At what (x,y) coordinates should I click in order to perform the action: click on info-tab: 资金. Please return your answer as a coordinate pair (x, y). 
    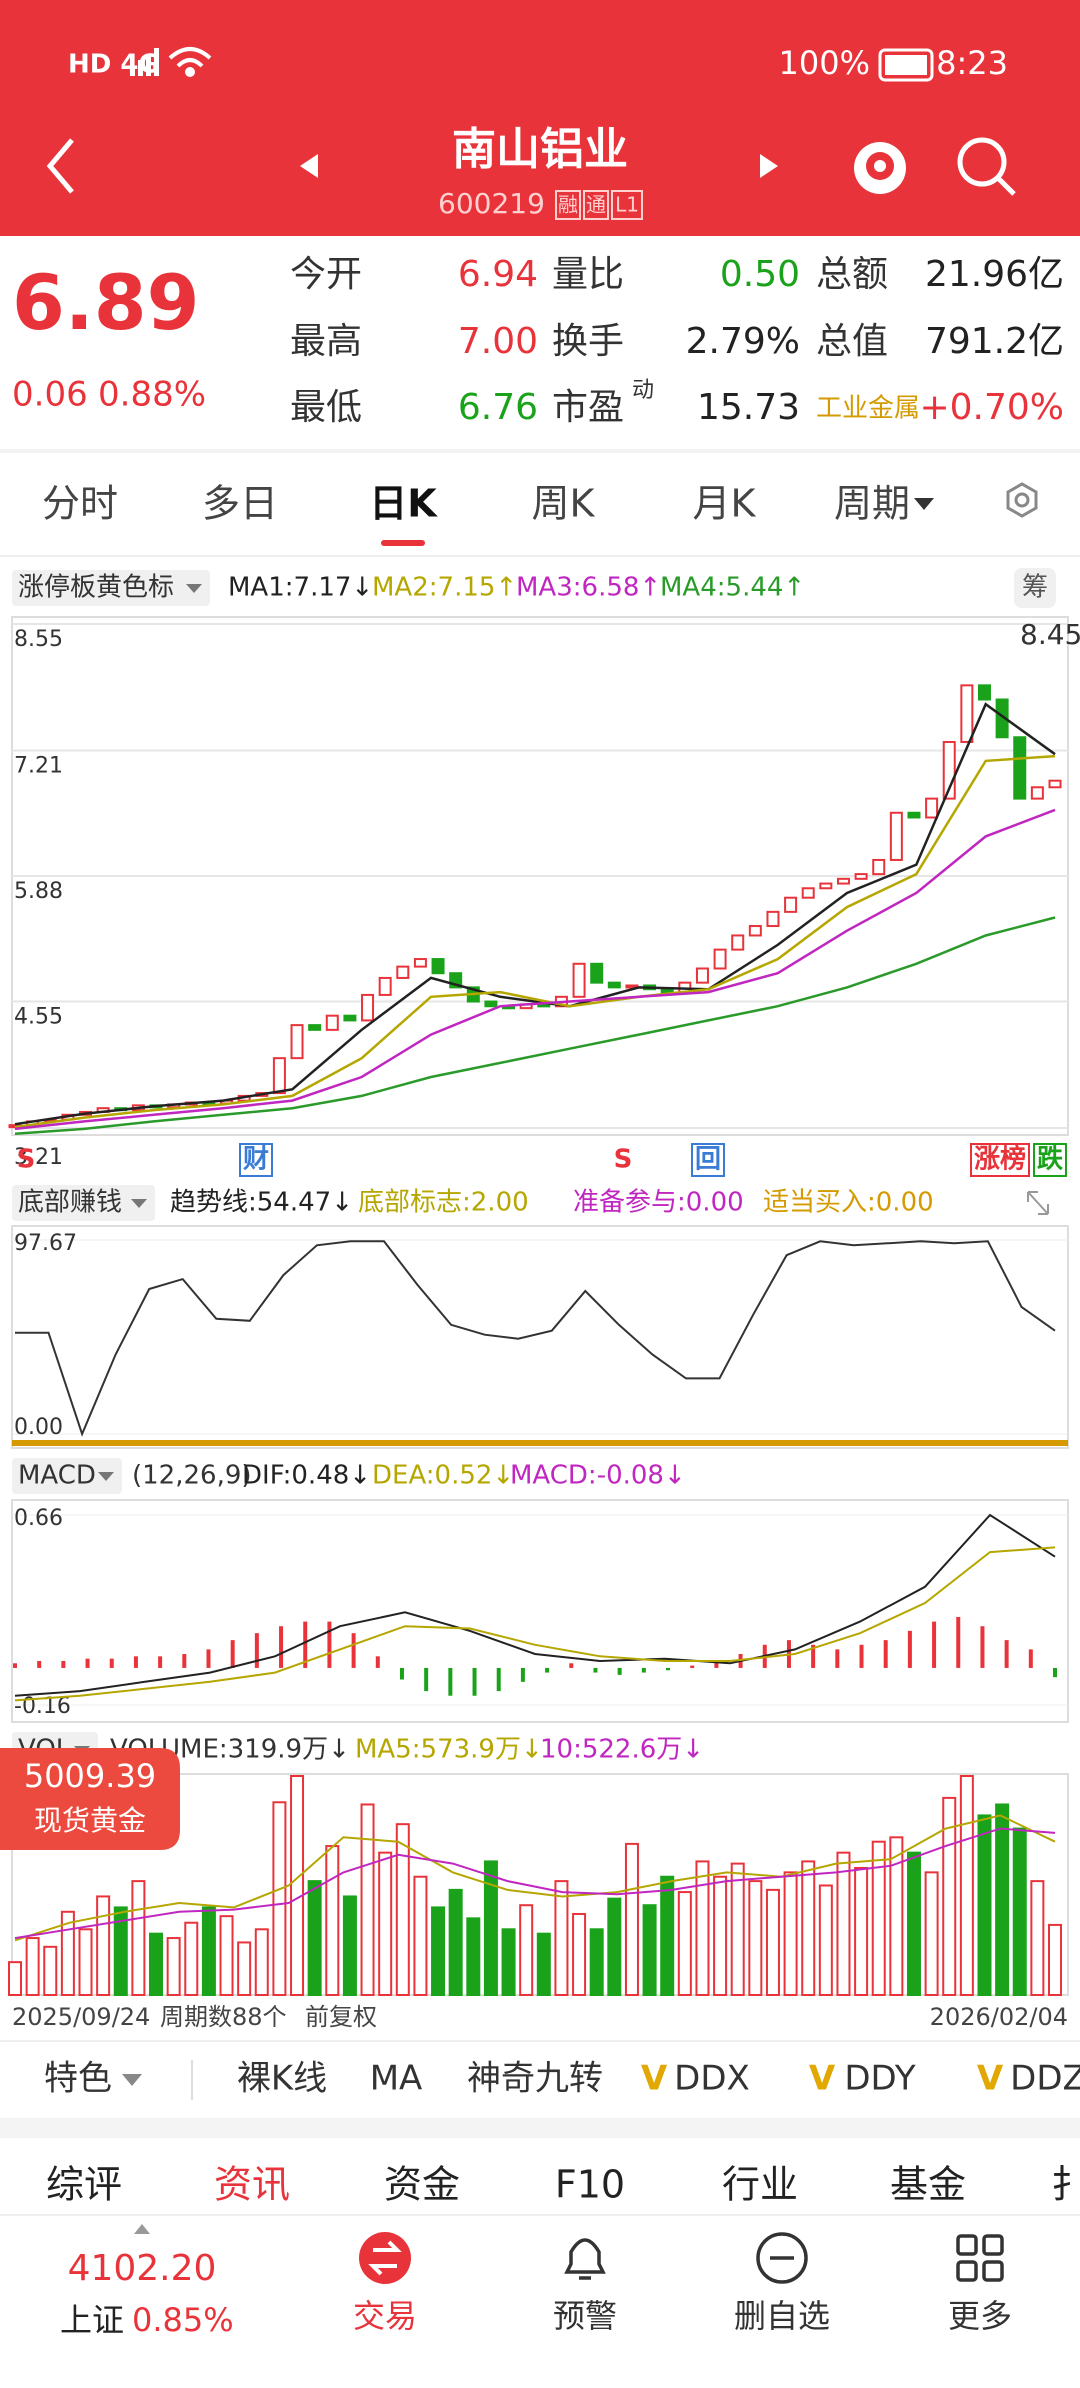
    Looking at the image, I should click on (422, 2185).